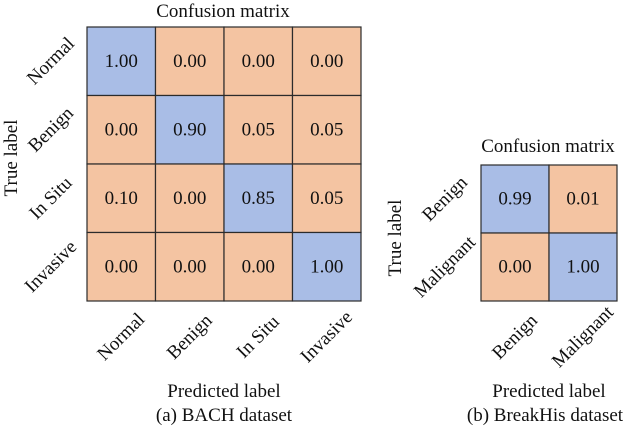 The image size is (640, 429). I want to click on cell-value-label: 0.01, so click(582, 199).